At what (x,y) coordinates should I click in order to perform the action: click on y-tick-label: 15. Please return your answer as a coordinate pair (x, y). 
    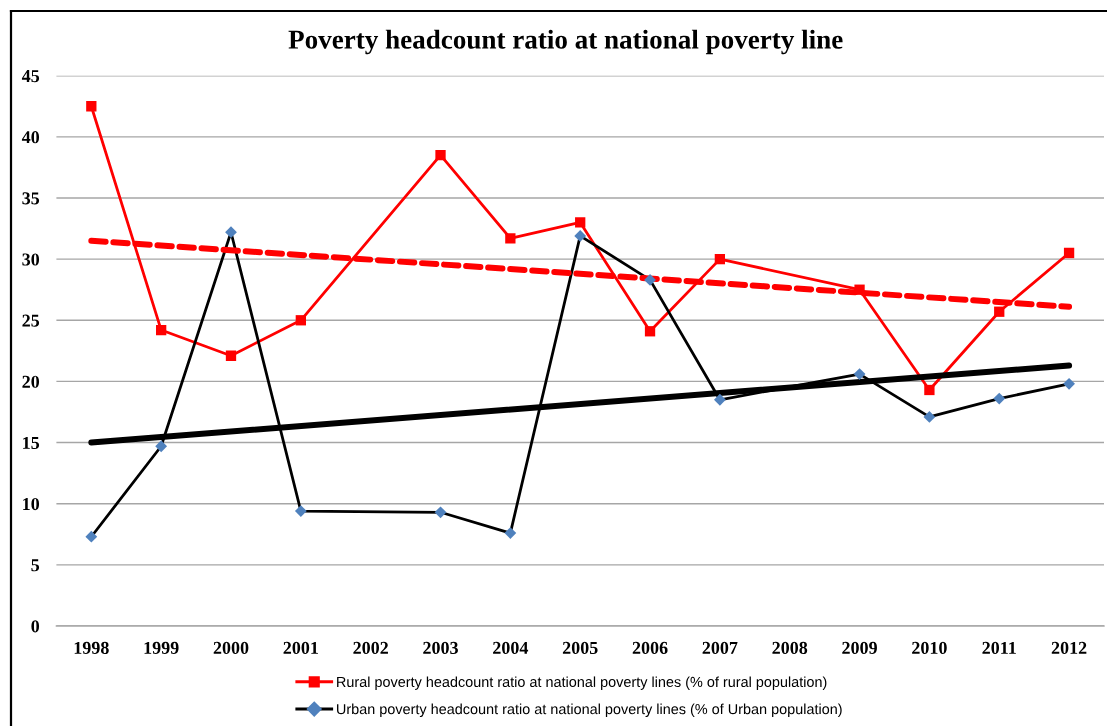
    Looking at the image, I should click on (31, 443).